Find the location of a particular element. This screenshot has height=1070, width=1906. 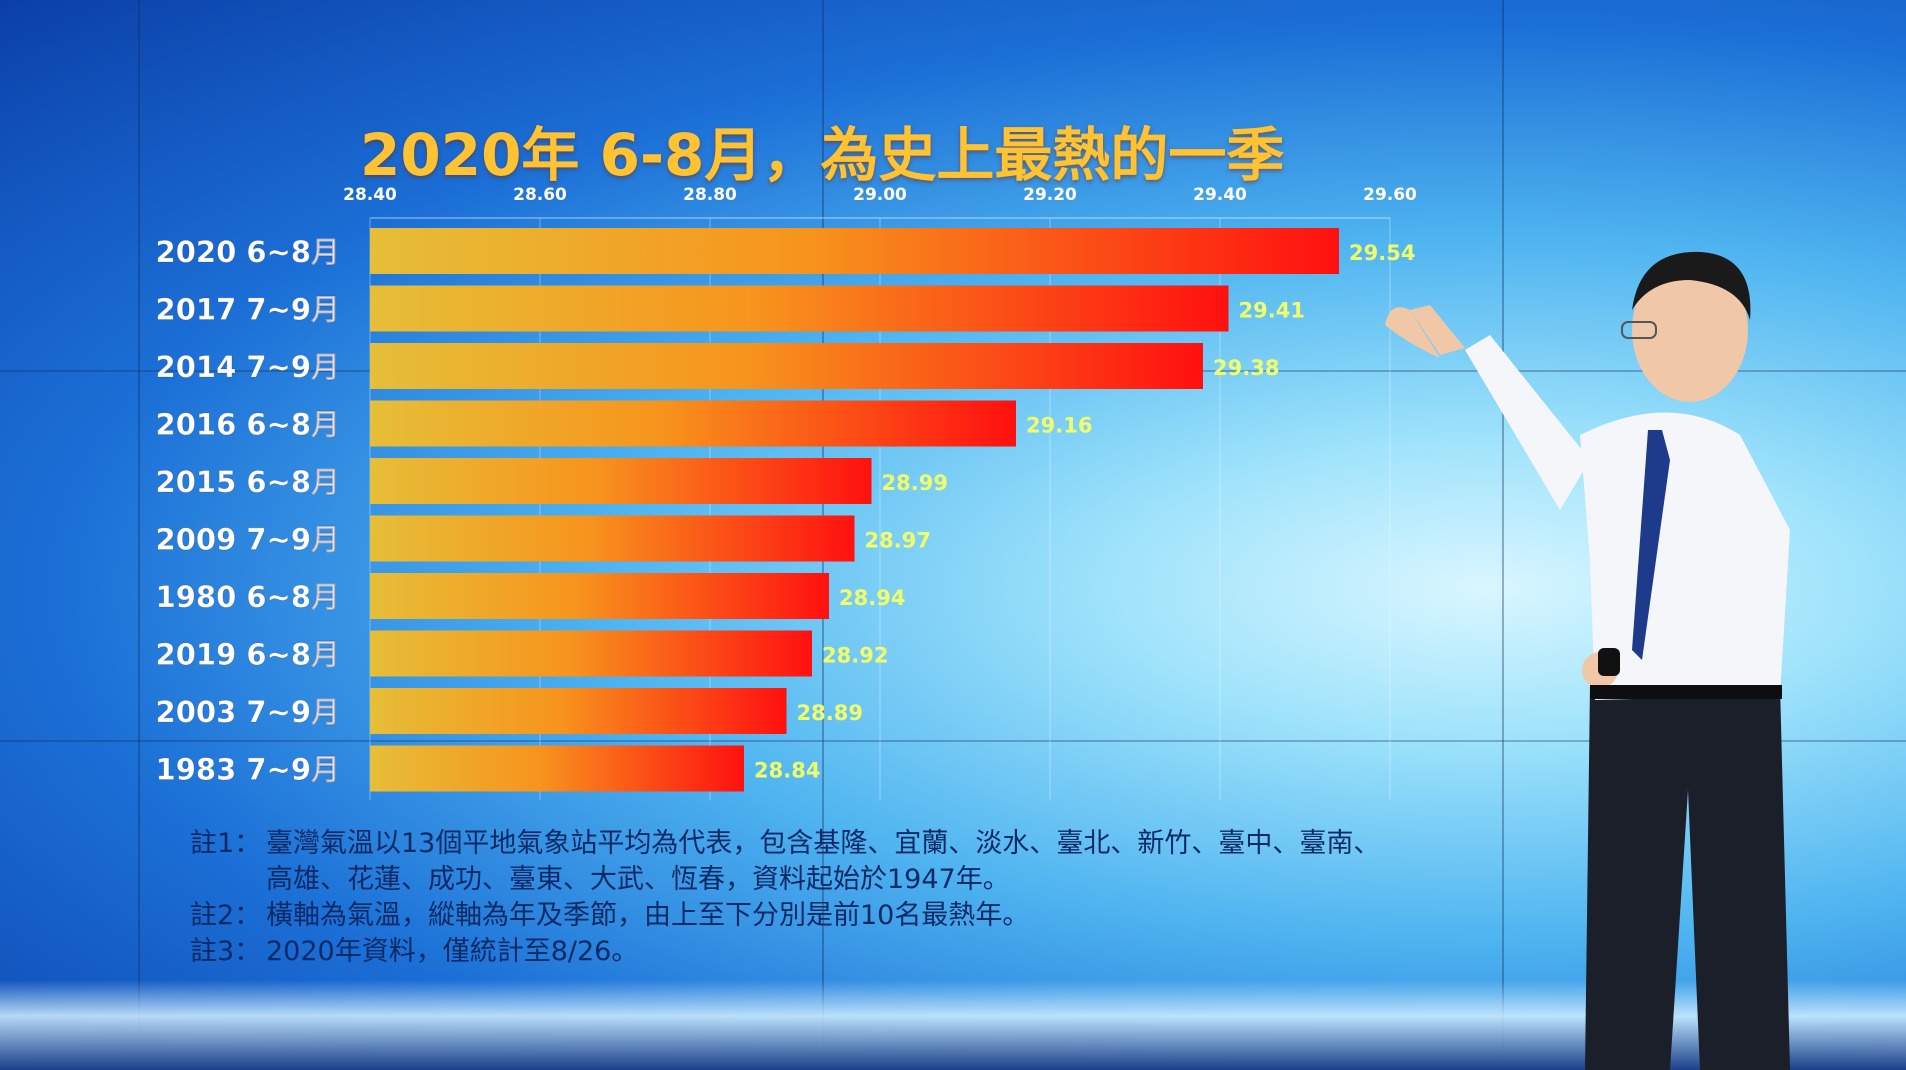

x-axis-ticks: 28.40 28.60 28.80 29.00 29.20 29.40 29.60 is located at coordinates (880, 195).